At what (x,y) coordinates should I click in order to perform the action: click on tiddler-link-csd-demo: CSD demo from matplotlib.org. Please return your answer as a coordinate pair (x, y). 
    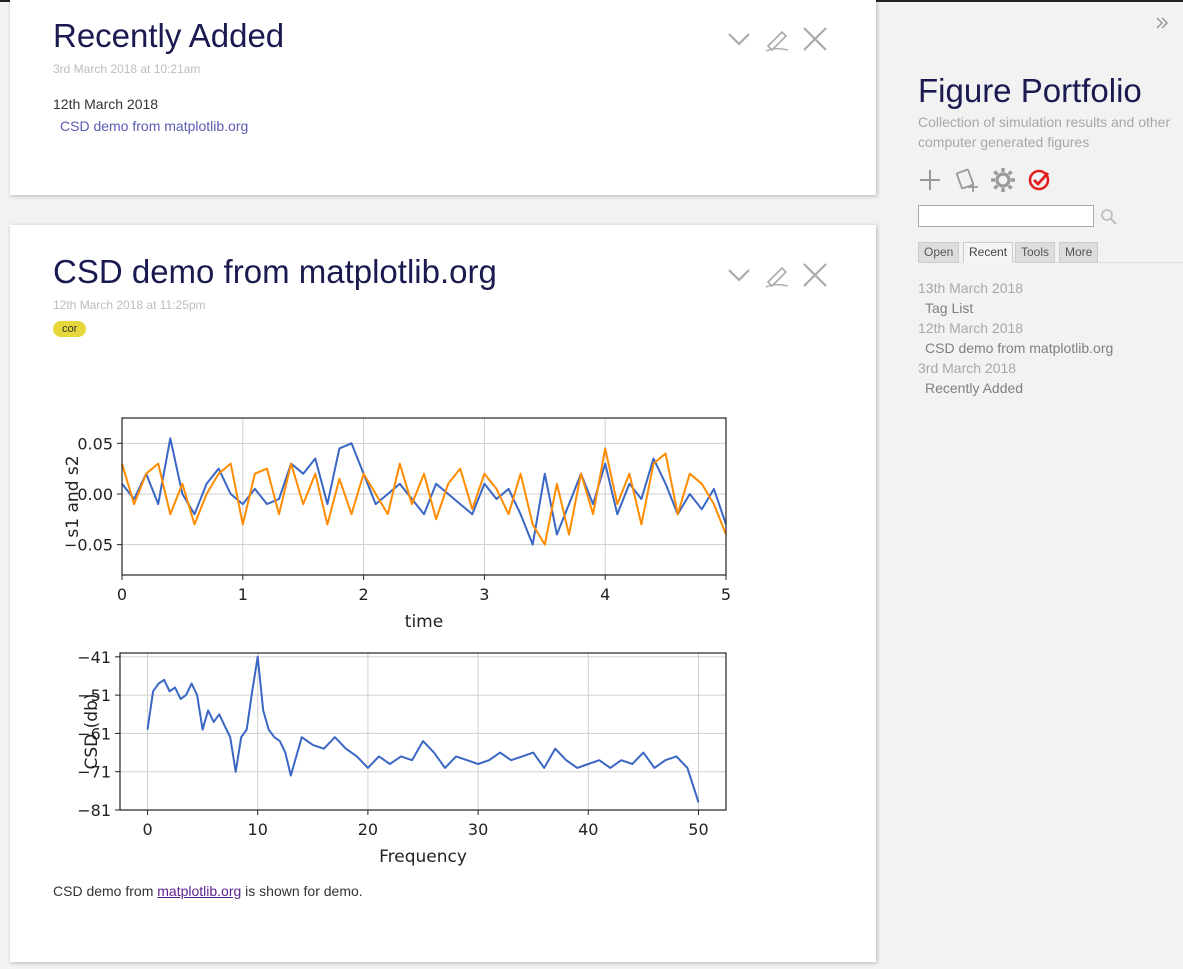
    Looking at the image, I should click on (154, 126).